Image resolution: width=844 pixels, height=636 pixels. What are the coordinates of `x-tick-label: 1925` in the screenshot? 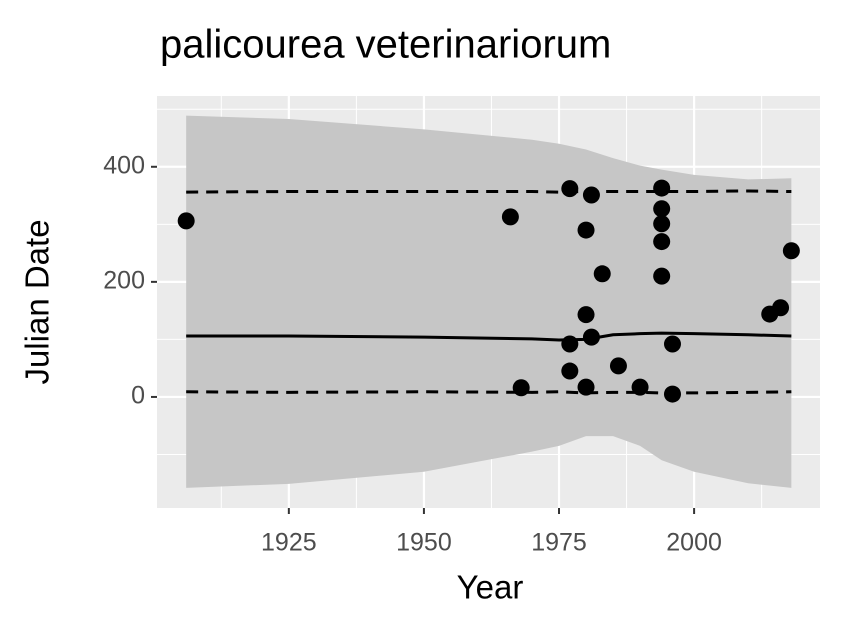 It's located at (289, 543).